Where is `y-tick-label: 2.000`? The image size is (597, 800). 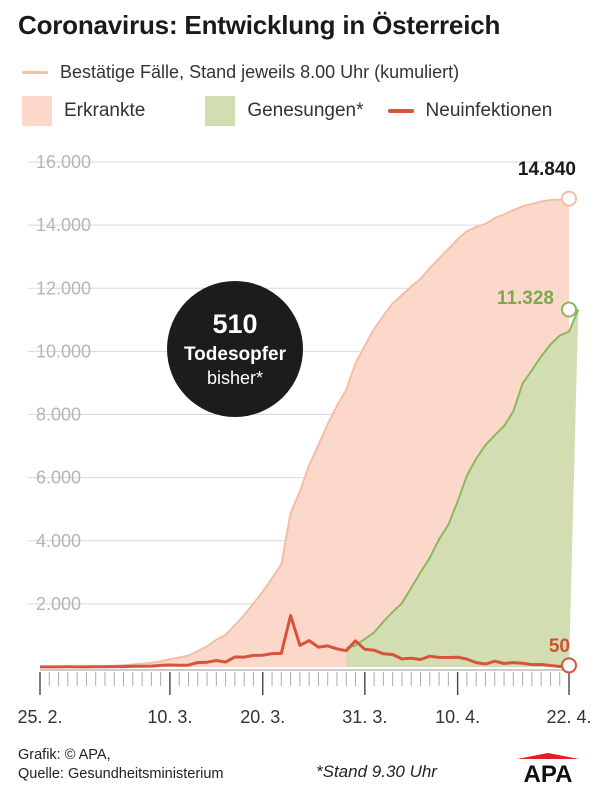
y-tick-label: 2.000 is located at coordinates (58, 604).